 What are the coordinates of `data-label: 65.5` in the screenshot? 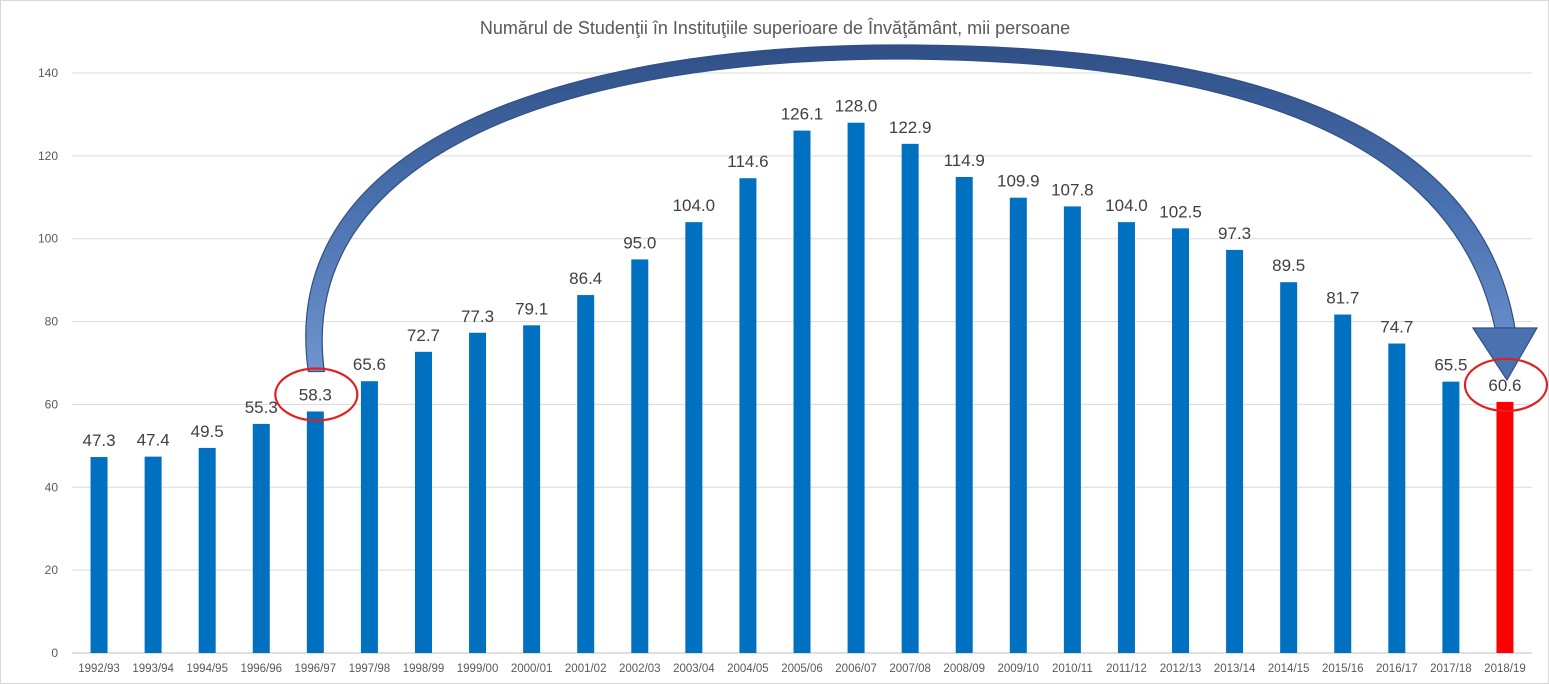 It's located at (1450, 365).